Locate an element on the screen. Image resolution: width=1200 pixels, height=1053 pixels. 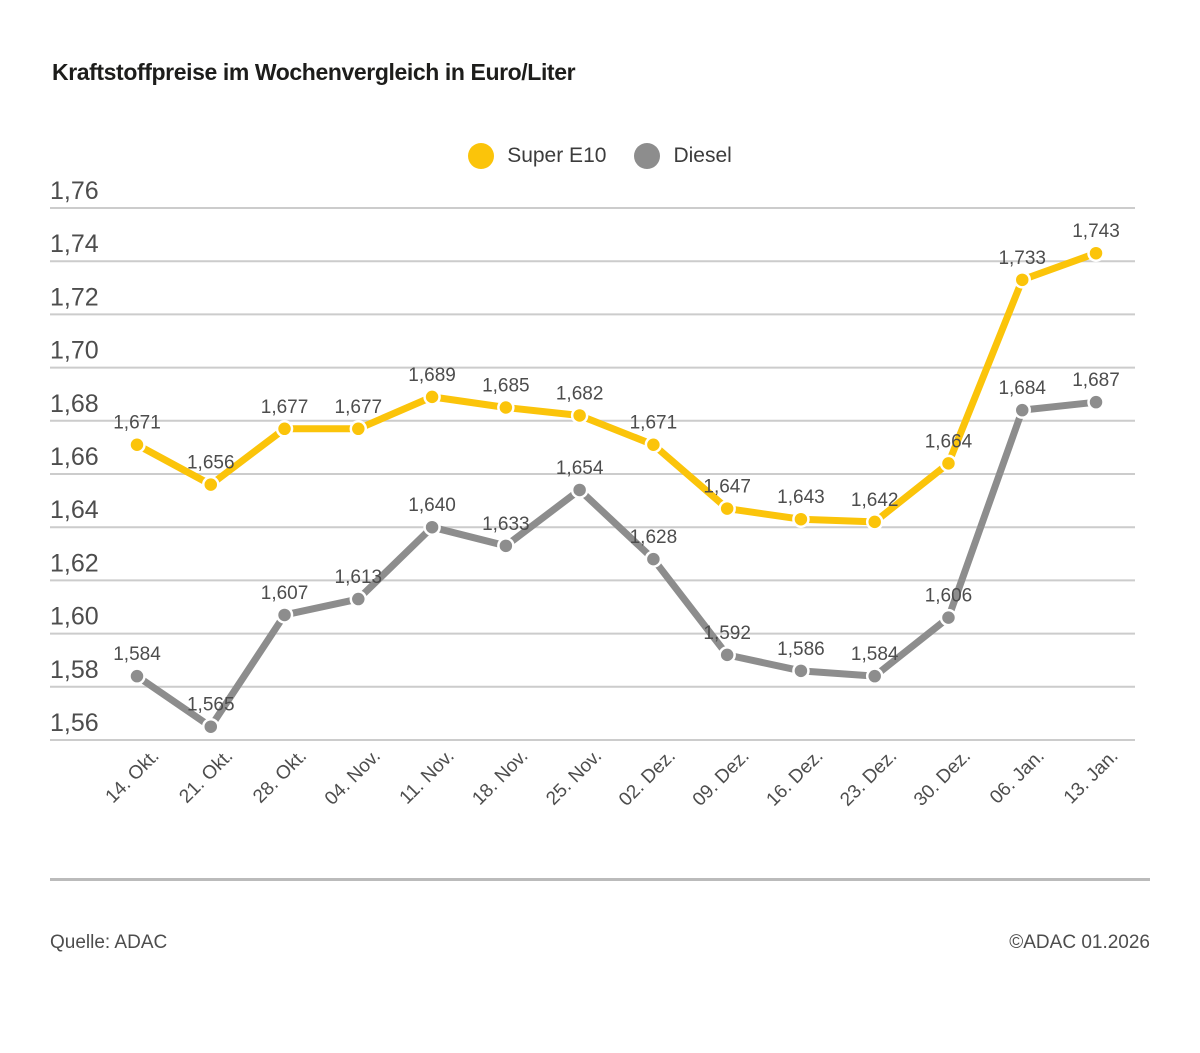
value-label: 1,643 is located at coordinates (801, 497).